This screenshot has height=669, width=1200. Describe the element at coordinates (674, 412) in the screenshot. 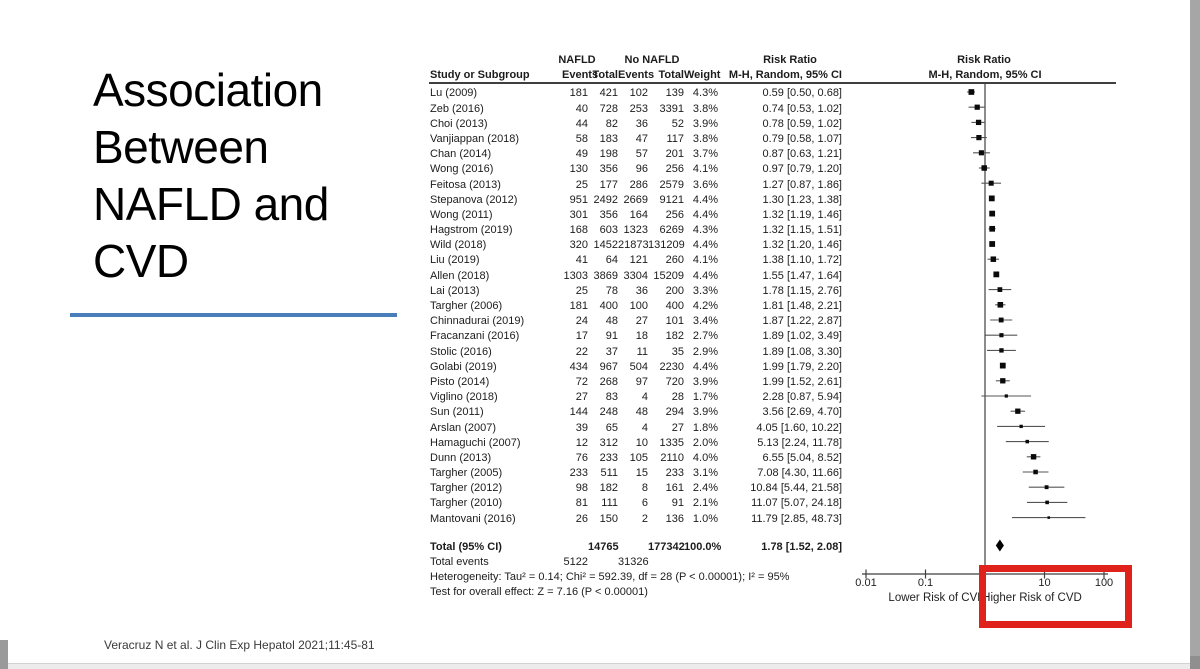

I see `study-row-cell: 294` at that location.